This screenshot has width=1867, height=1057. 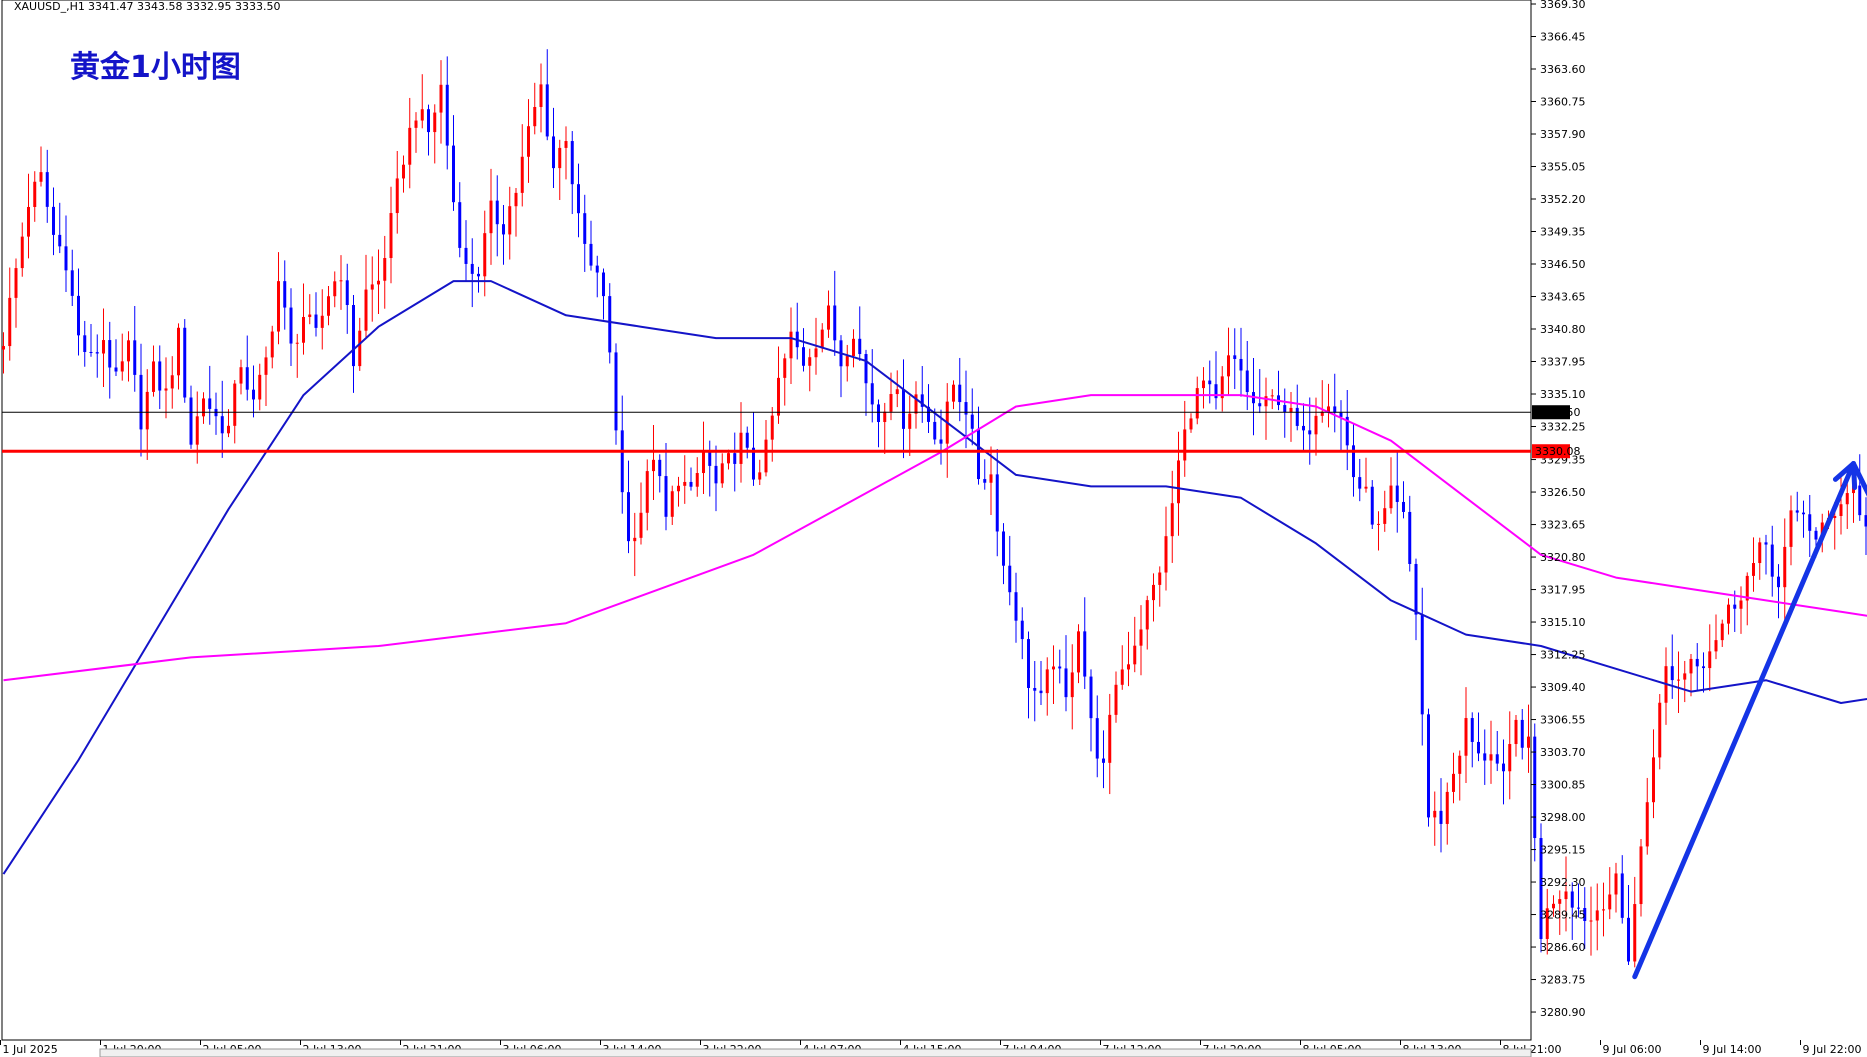 I want to click on price-tick-label: 3343.65, so click(x=1563, y=296).